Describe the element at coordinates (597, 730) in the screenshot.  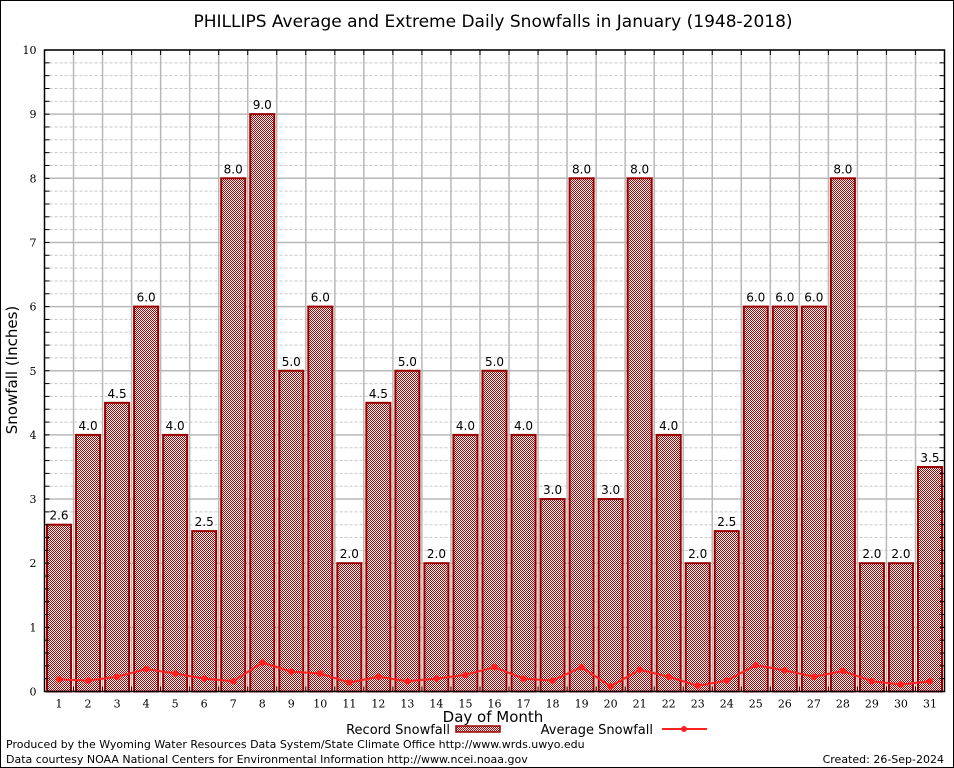
I see `legend-average-label: Average Snowfall` at that location.